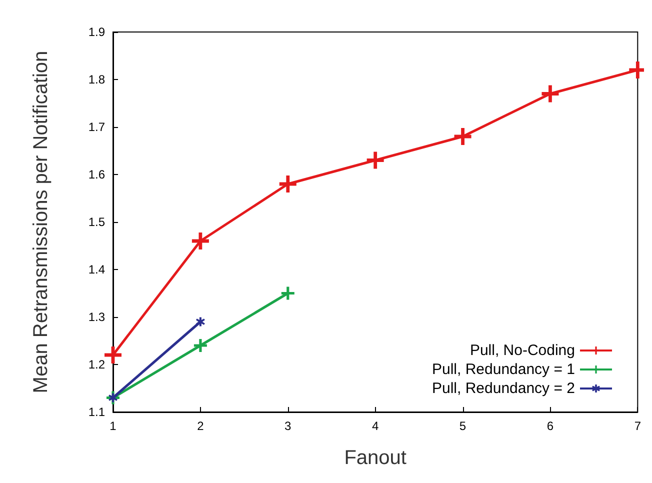  I want to click on legend-label: Pull, No-Coding, so click(522, 350).